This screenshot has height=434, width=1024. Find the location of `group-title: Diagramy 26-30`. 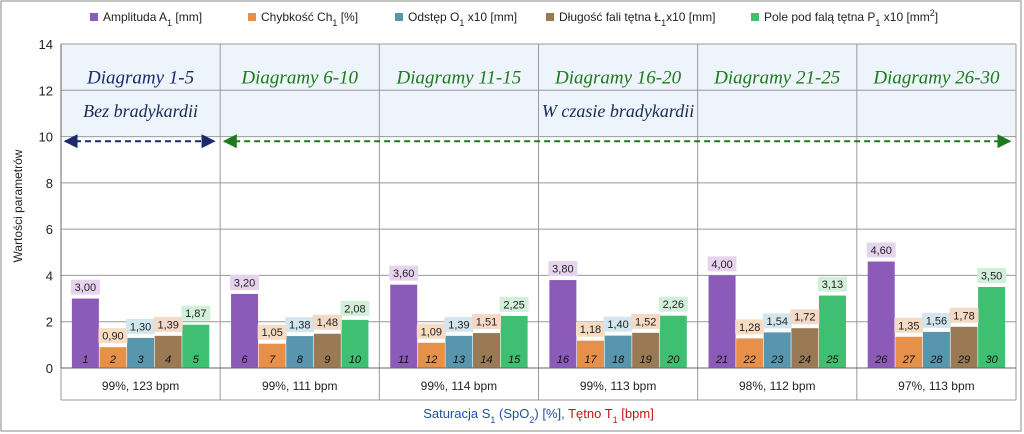

group-title: Diagramy 26-30 is located at coordinates (936, 77).